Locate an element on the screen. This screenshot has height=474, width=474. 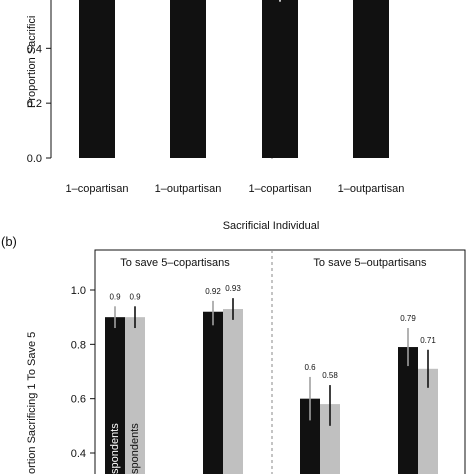
panel-b-data-label: 0.79 is located at coordinates (408, 318).